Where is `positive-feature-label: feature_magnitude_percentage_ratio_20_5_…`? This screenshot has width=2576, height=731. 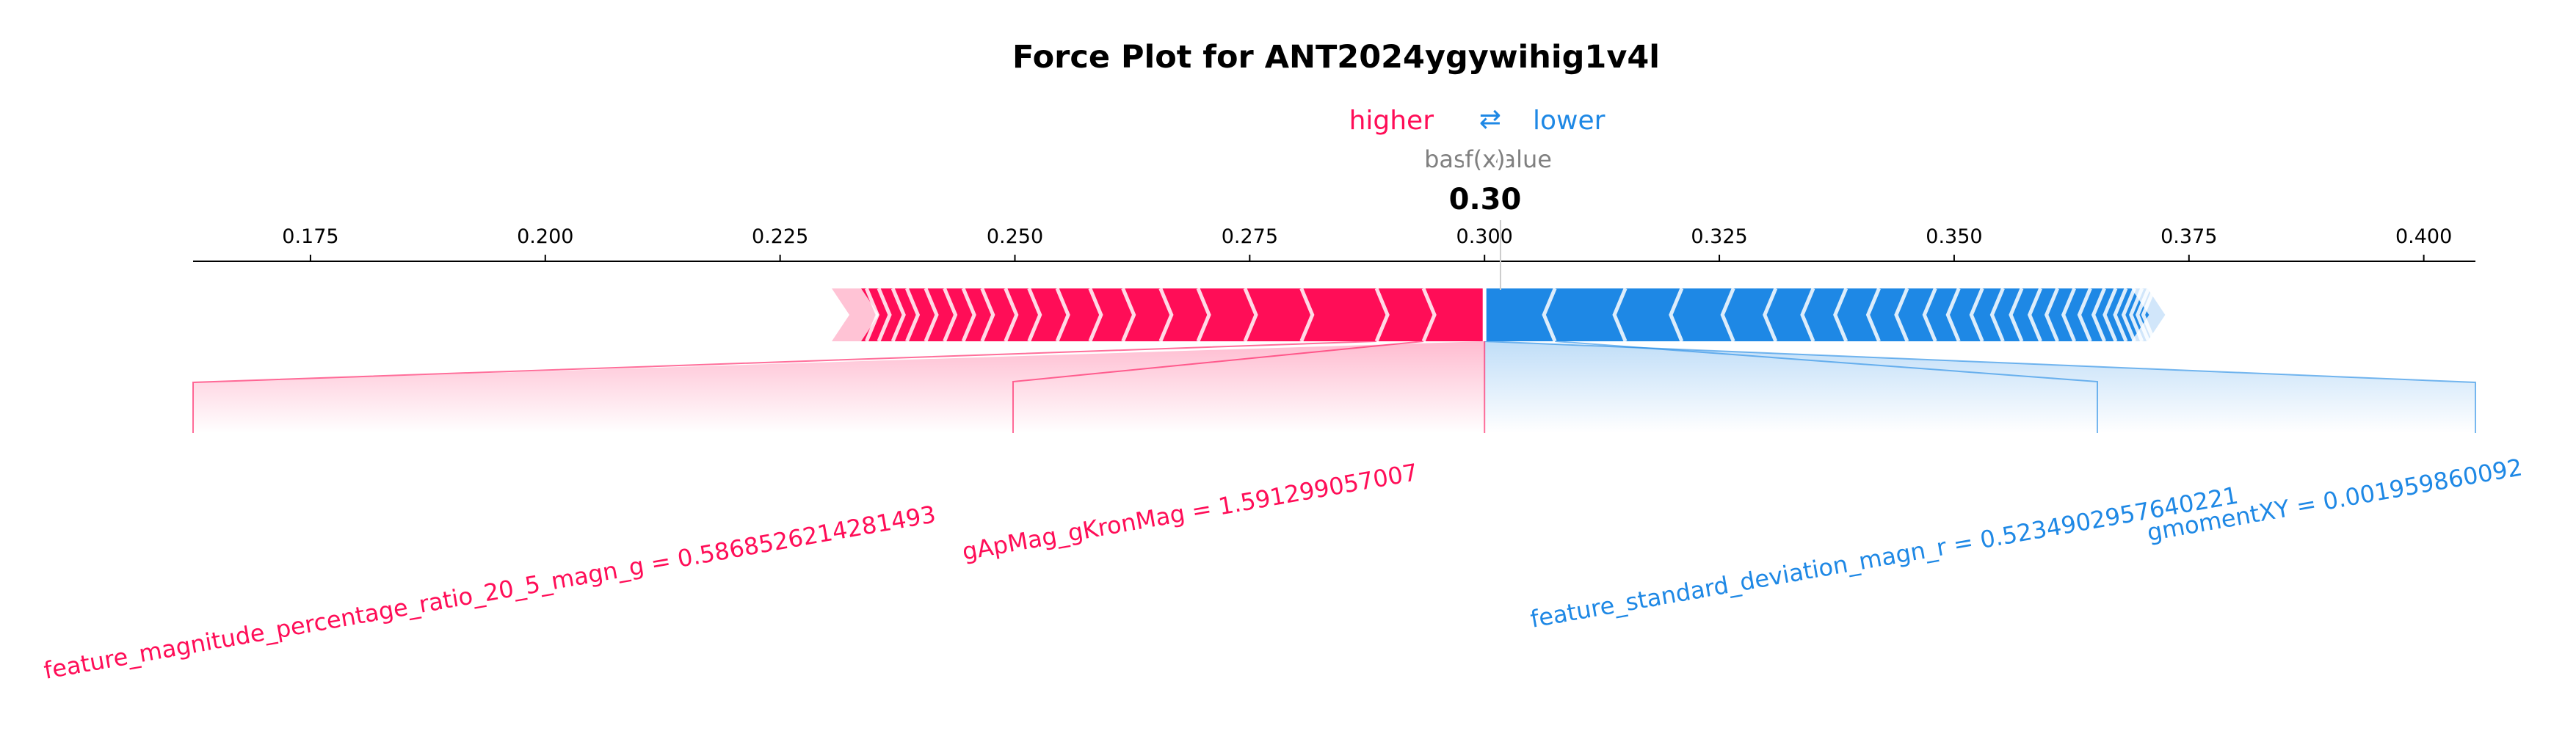 positive-feature-label: feature_magnitude_percentage_ratio_20_5_… is located at coordinates (490, 592).